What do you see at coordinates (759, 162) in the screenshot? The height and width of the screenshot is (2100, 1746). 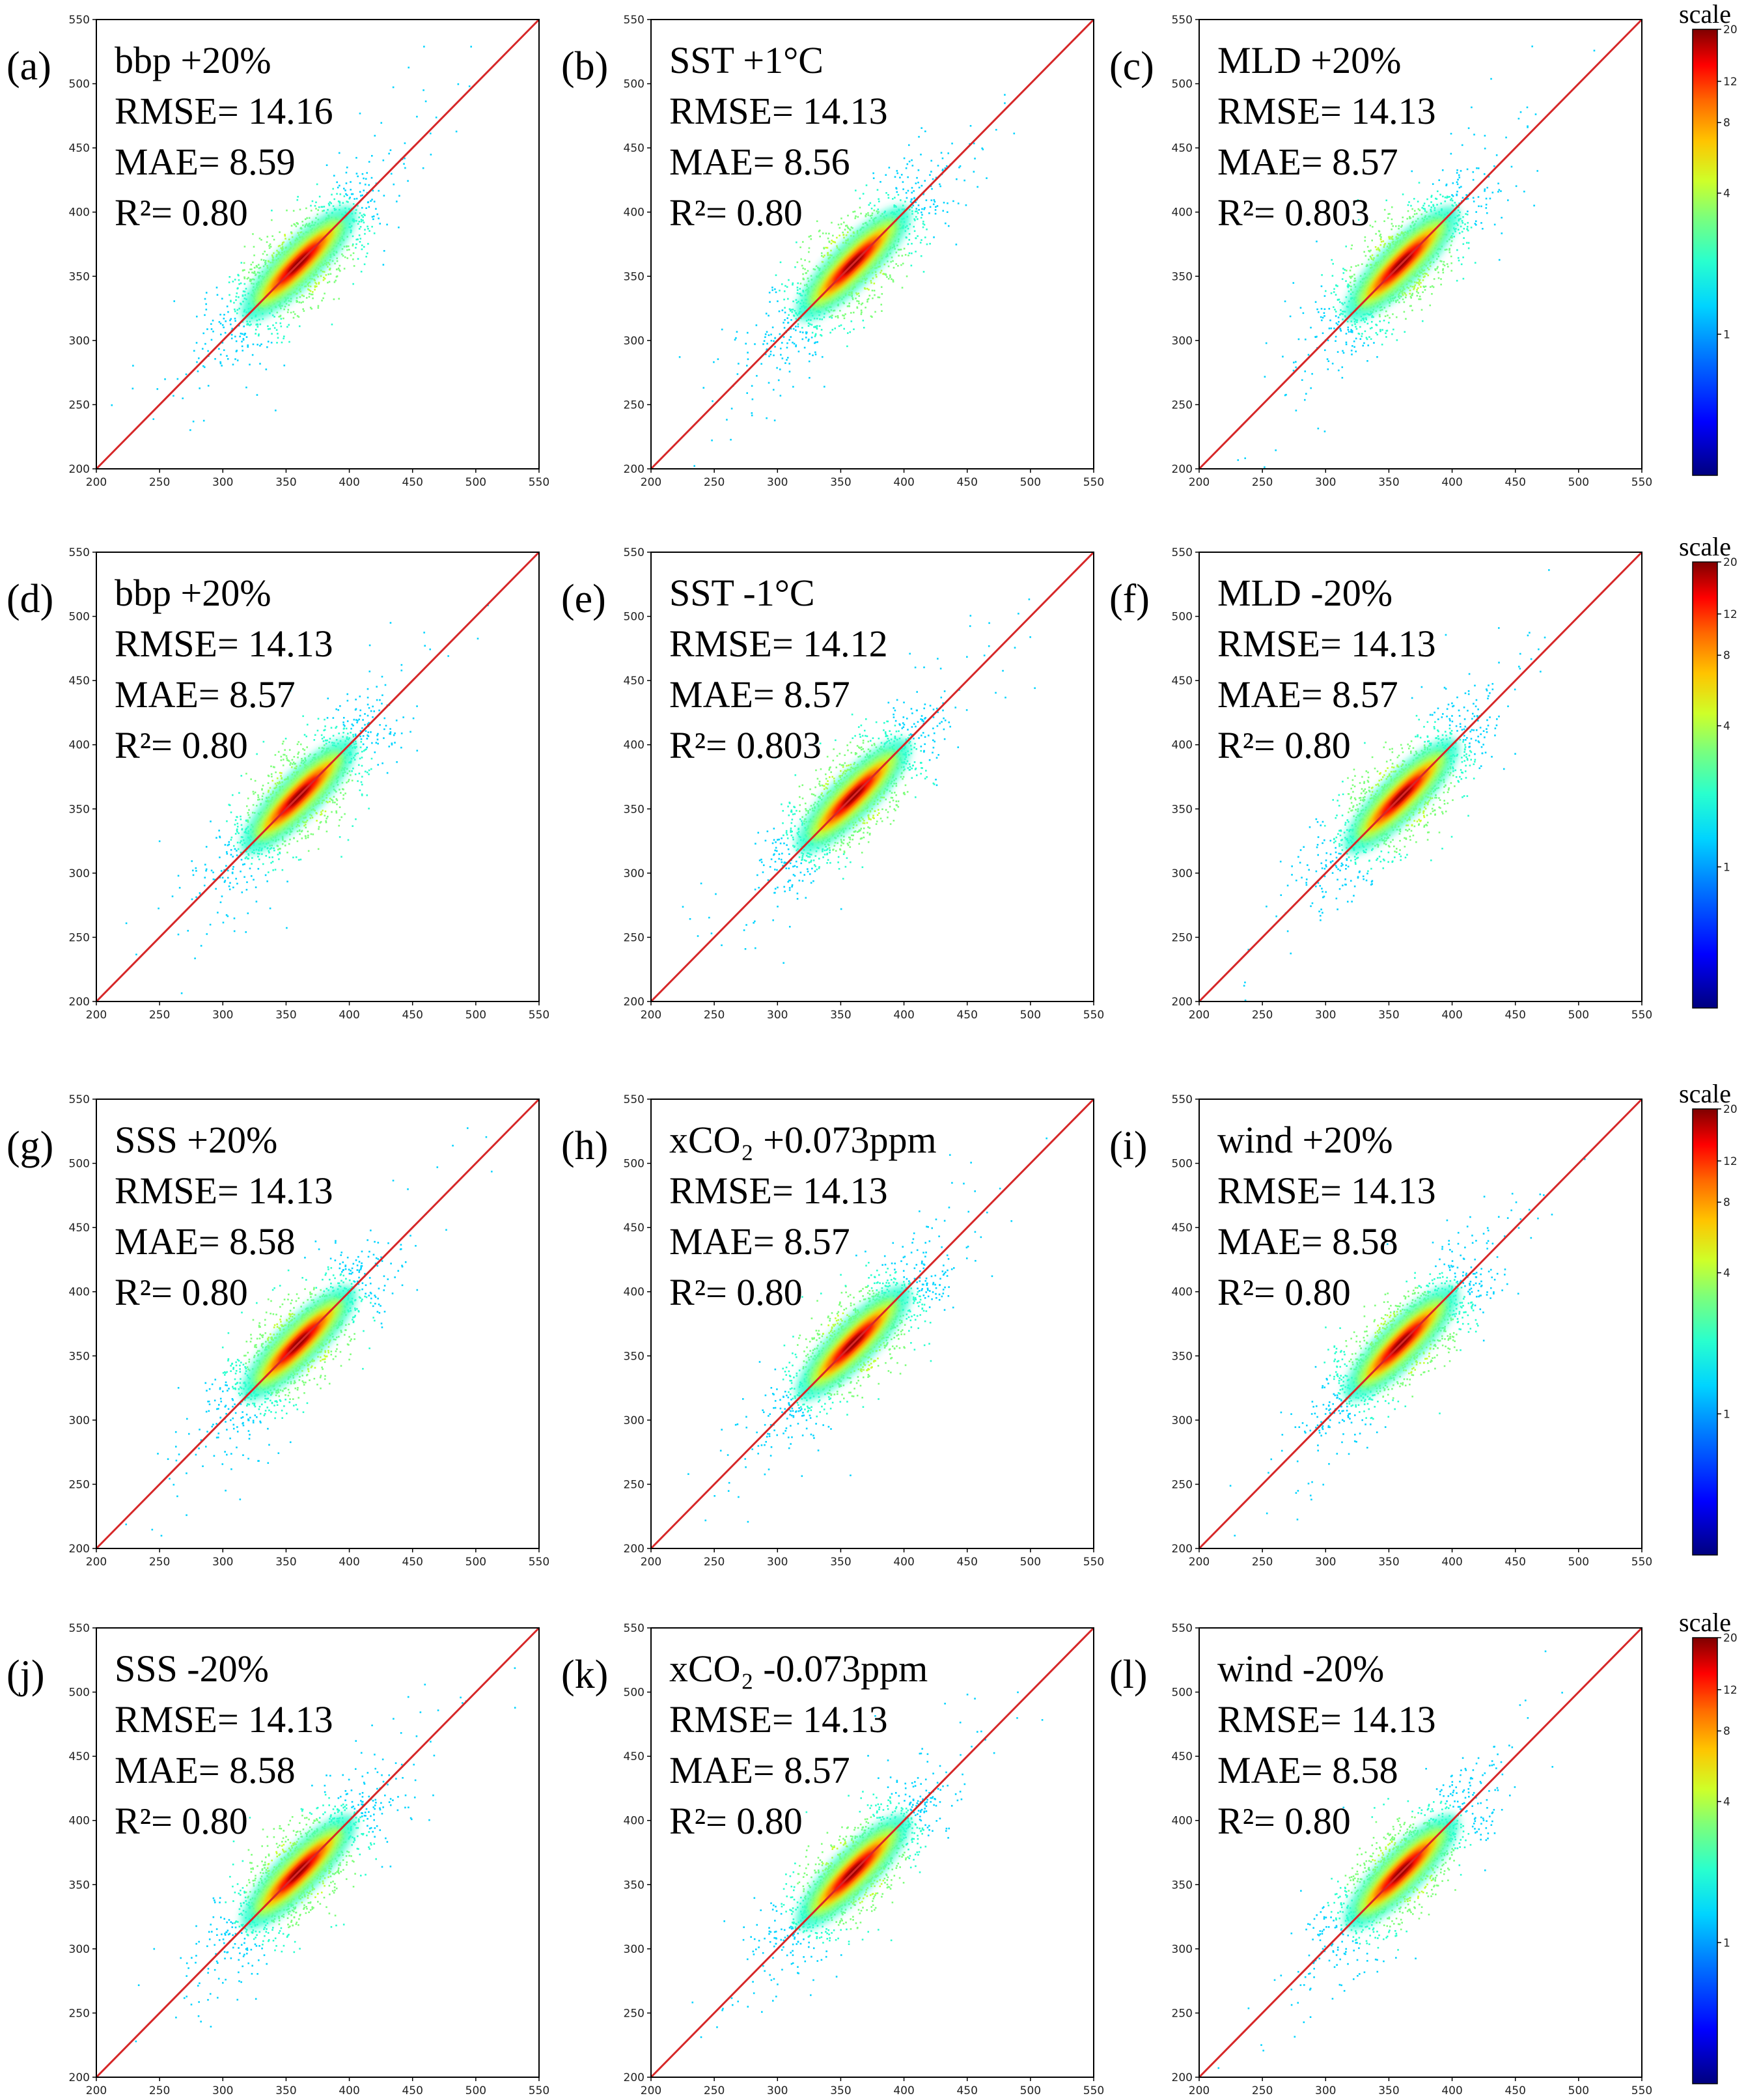 I see `metric-label: MAE= 8.56` at bounding box center [759, 162].